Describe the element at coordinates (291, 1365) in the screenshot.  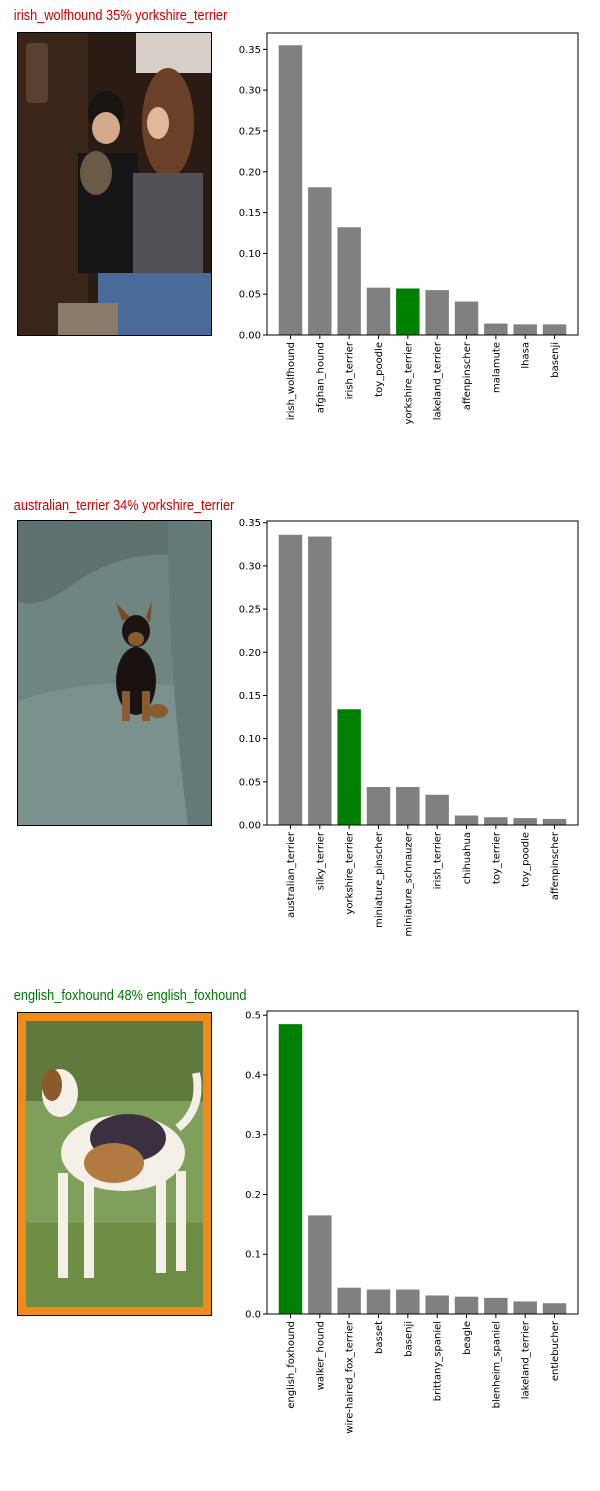
I see `x-tick-label: english_foxhound` at that location.